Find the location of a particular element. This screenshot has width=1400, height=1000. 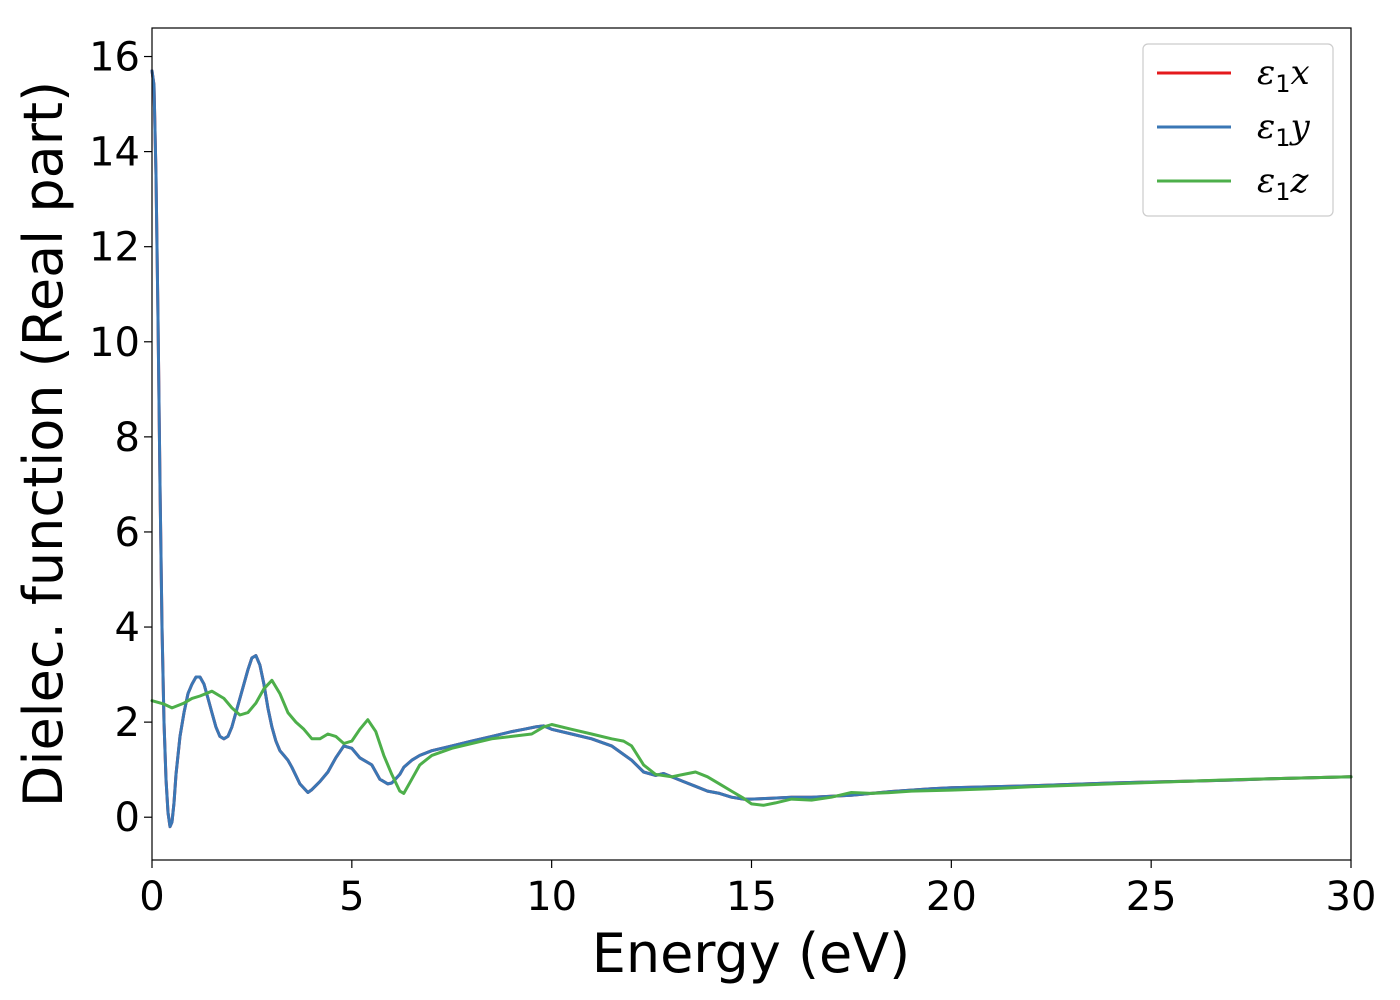

legend: ε1x ε1y ε1z is located at coordinates (1238, 130).